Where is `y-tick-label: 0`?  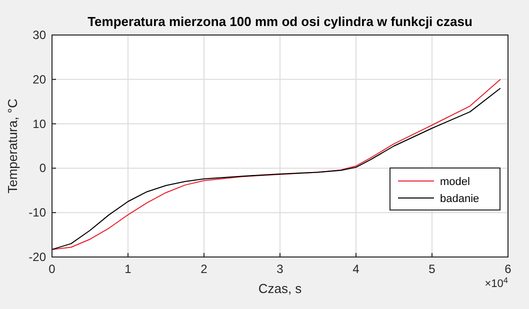 y-tick-label: 0 is located at coordinates (42, 168).